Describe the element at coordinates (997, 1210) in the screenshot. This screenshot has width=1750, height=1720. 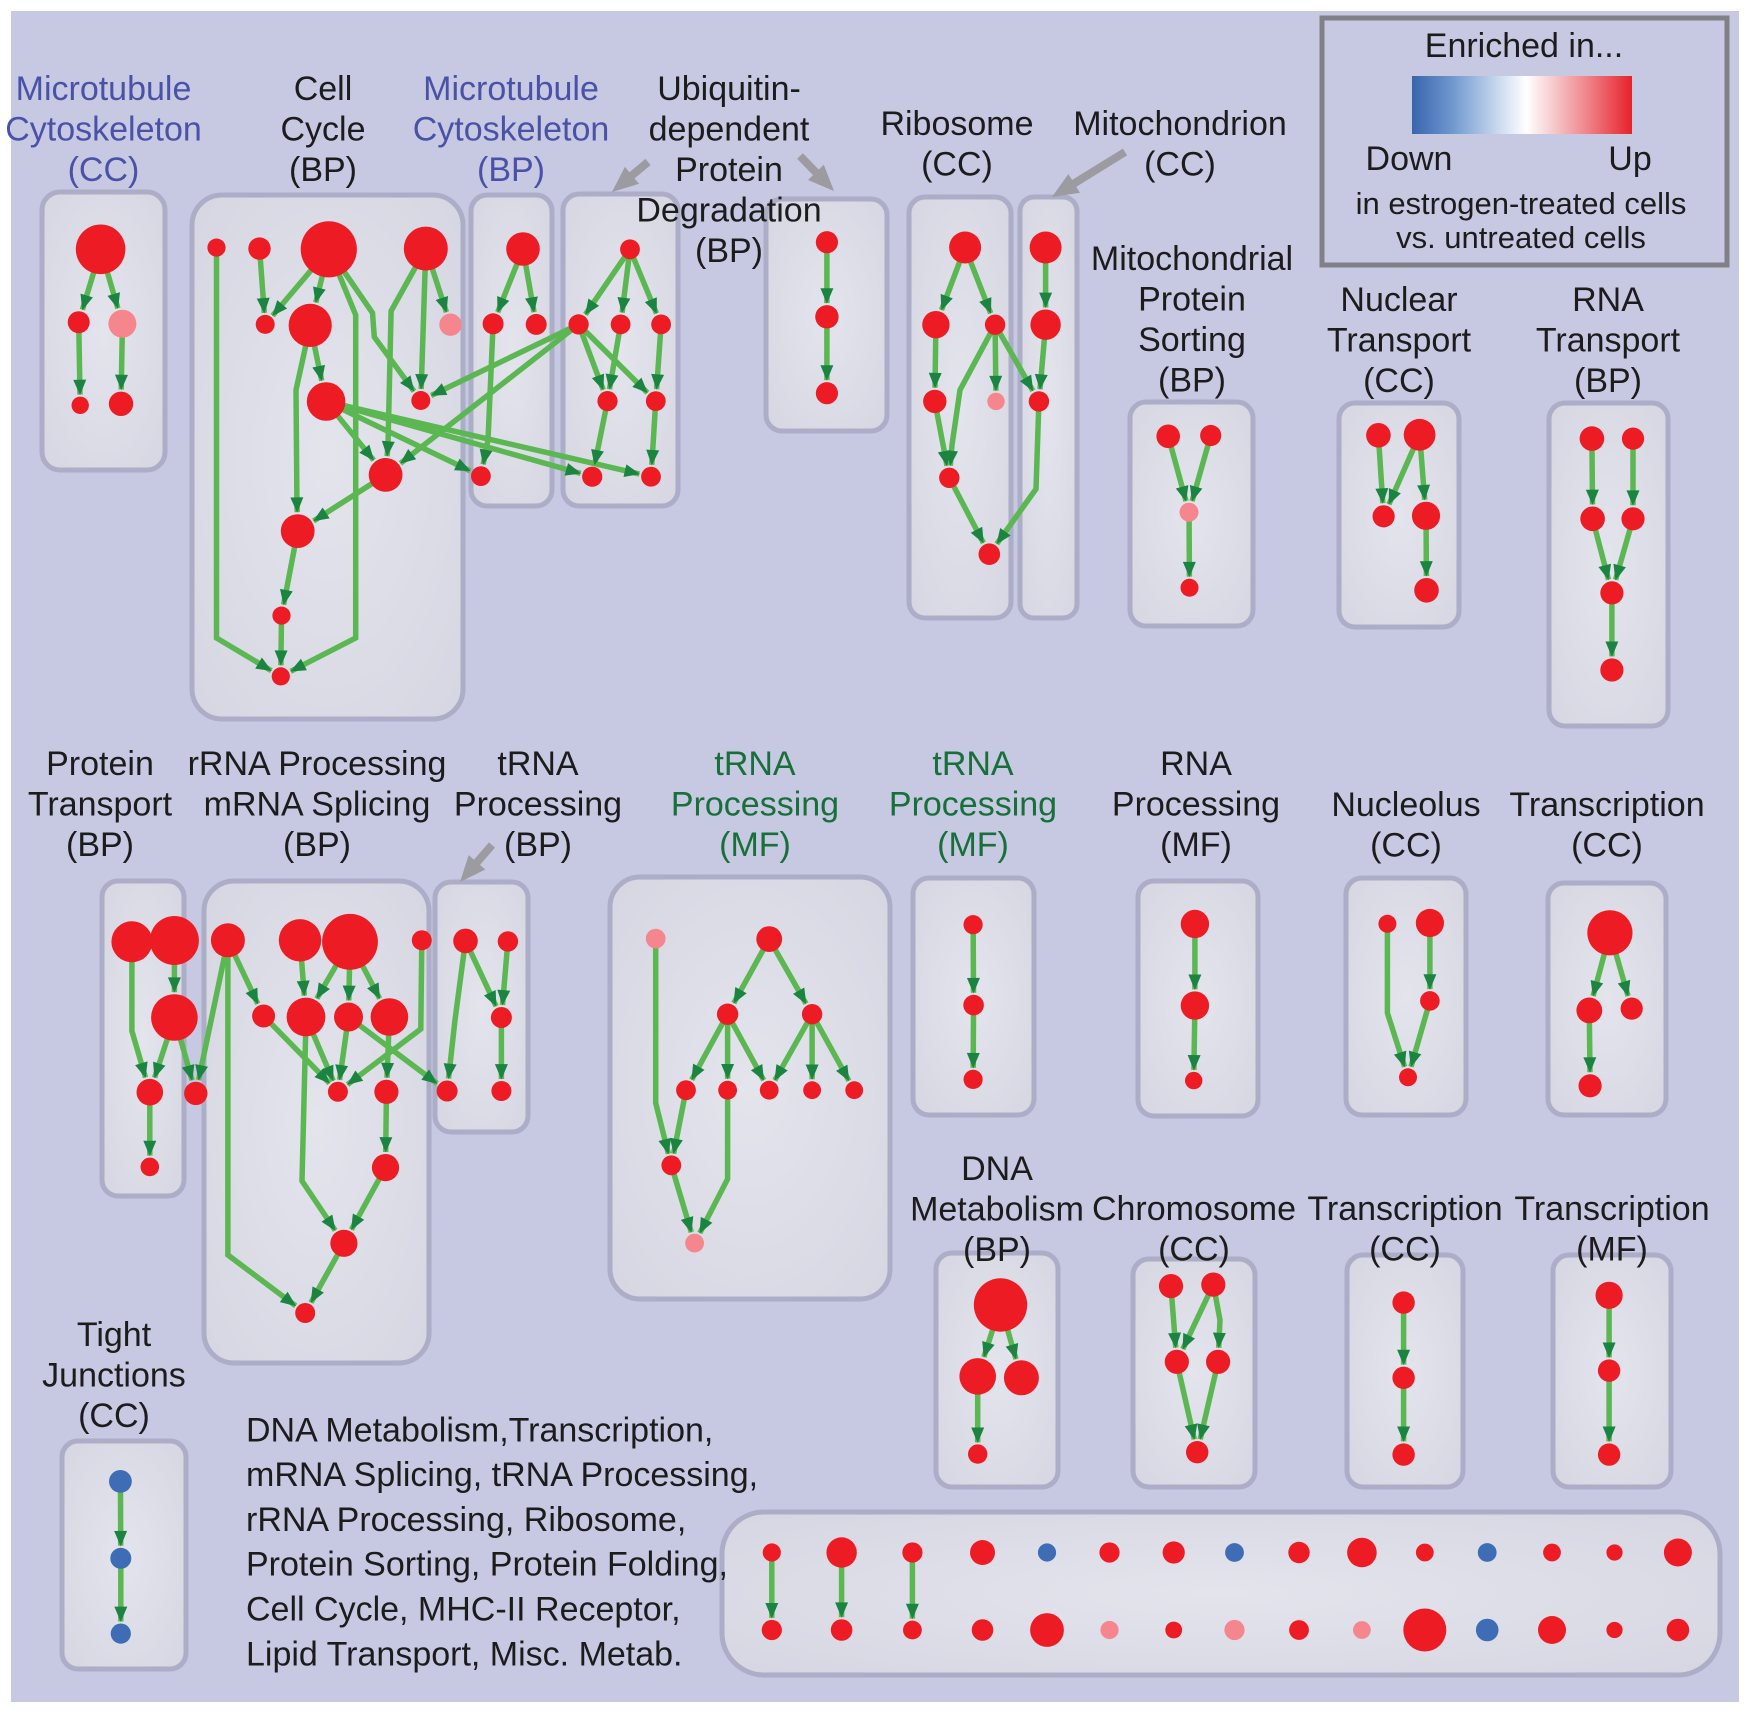
I see `svg-text: Metabolism` at that location.